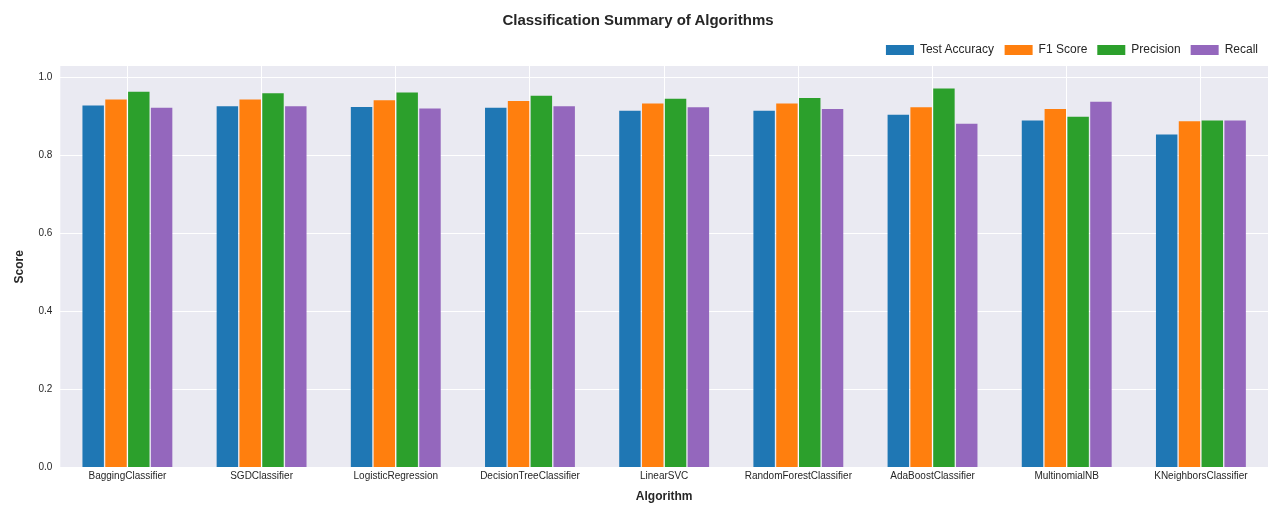  What do you see at coordinates (638, 20) in the screenshot?
I see `chart-title: Classification Summary of Algorithms` at bounding box center [638, 20].